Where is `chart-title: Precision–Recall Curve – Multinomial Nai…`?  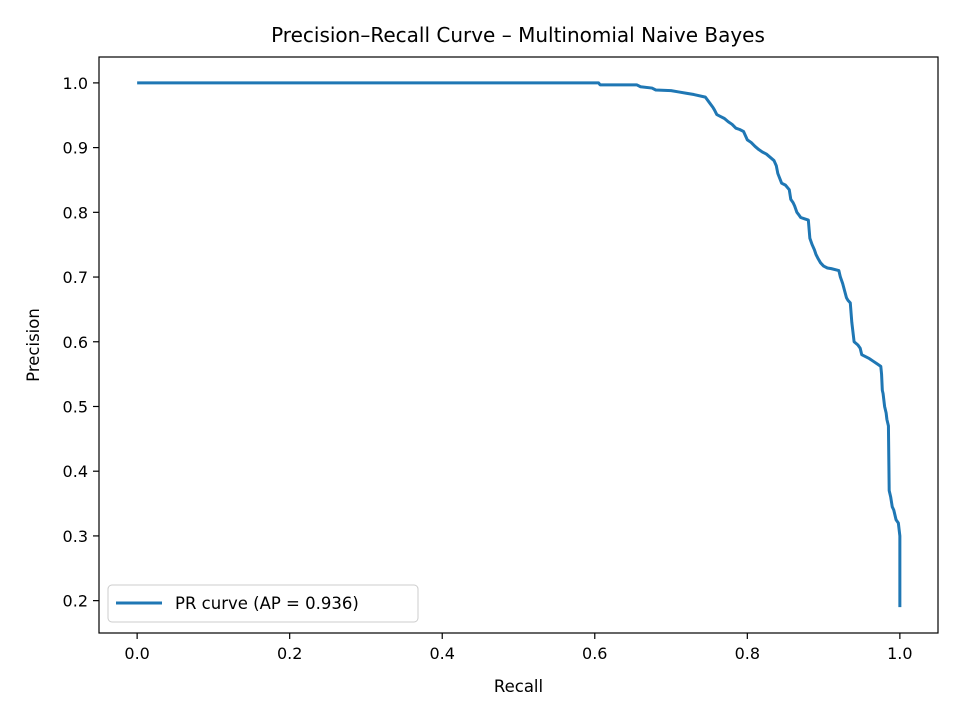
chart-title: Precision–Recall Curve – Multinomial Nai… is located at coordinates (518, 35).